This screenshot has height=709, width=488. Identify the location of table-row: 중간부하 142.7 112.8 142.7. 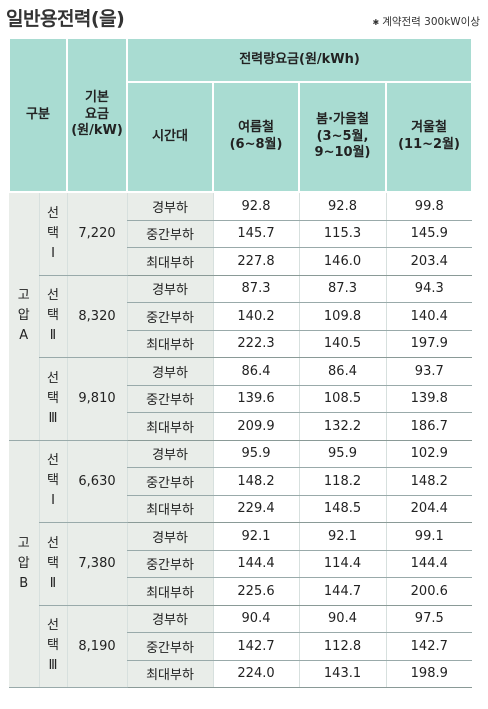
(241, 646).